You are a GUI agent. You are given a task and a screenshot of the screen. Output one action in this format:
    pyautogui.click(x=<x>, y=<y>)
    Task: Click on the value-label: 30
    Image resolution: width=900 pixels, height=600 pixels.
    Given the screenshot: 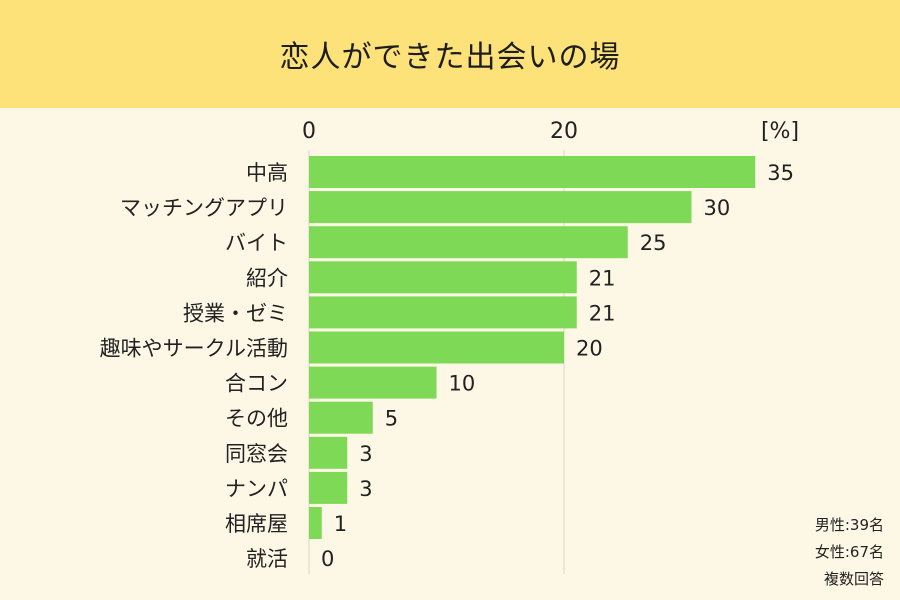 What is the action you would take?
    pyautogui.click(x=717, y=208)
    